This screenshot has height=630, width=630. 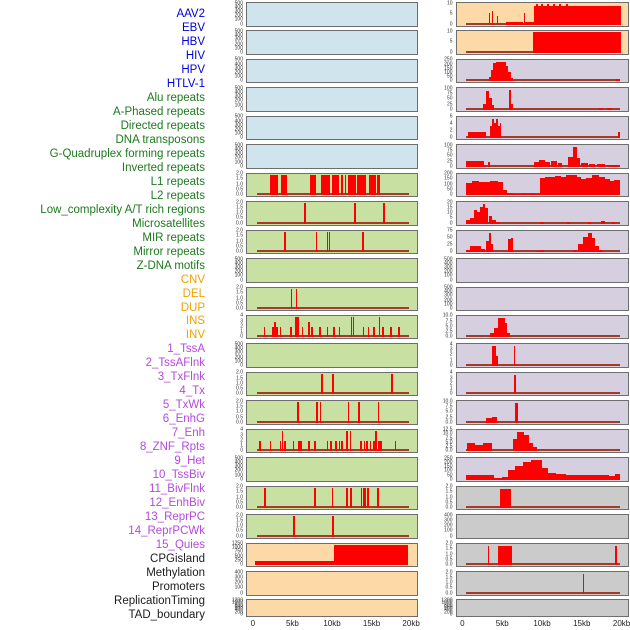 I want to click on y-tick-label: 100, so click(x=448, y=184).